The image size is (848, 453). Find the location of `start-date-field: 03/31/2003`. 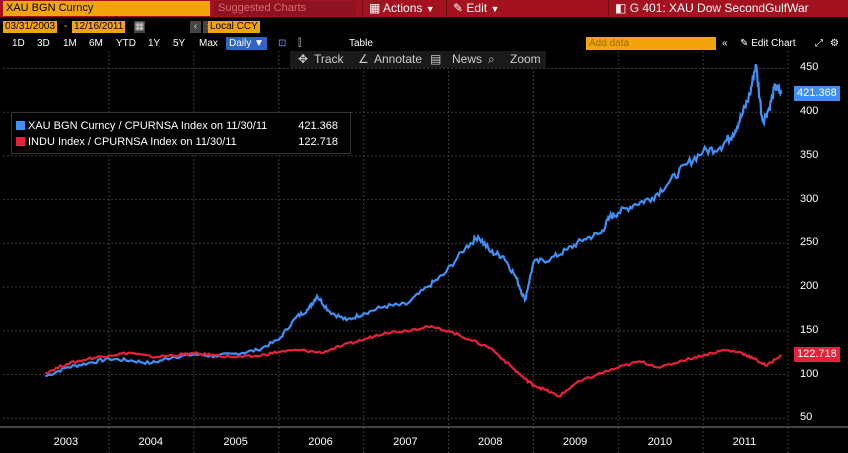

start-date-field: 03/31/2003 is located at coordinates (30, 27).